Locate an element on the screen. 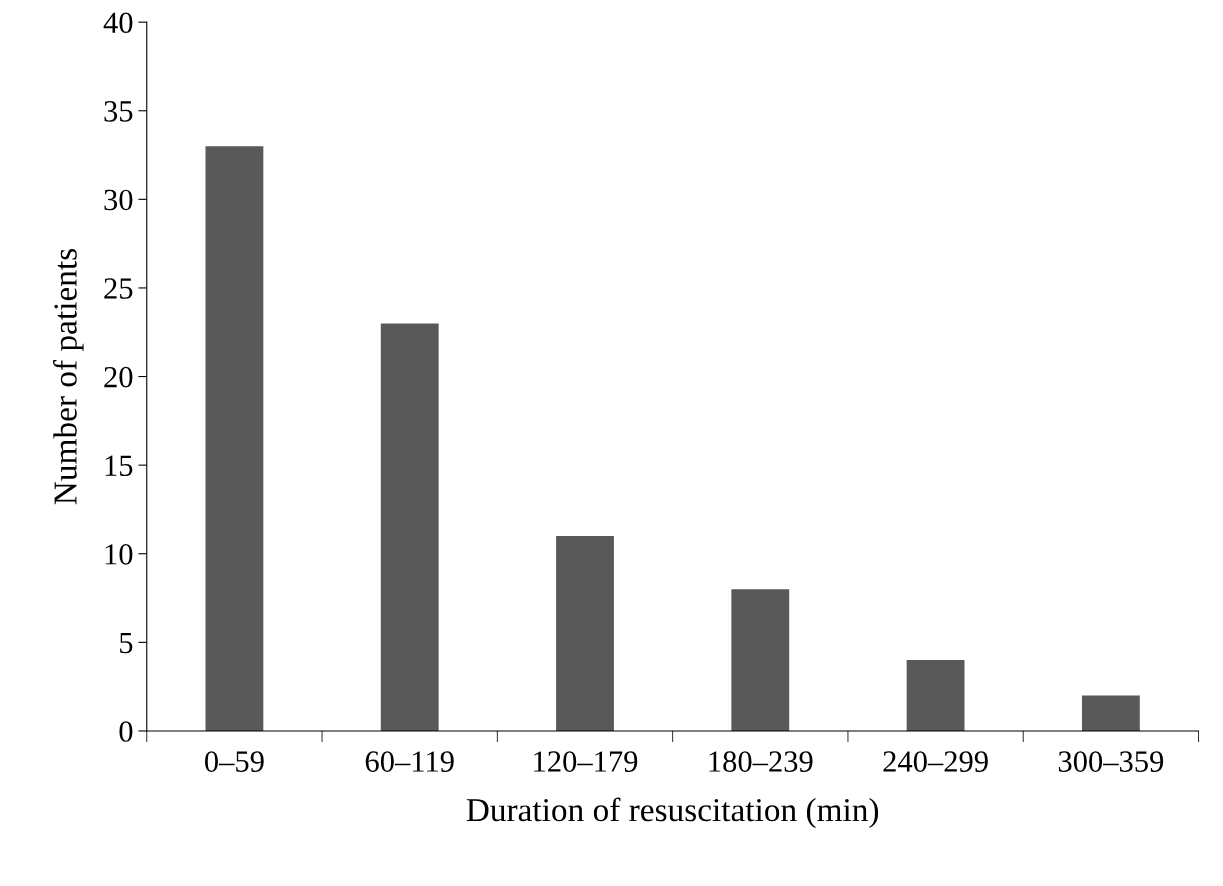 This screenshot has width=1223, height=886. y-tick-label: 10 is located at coordinates (119, 554).